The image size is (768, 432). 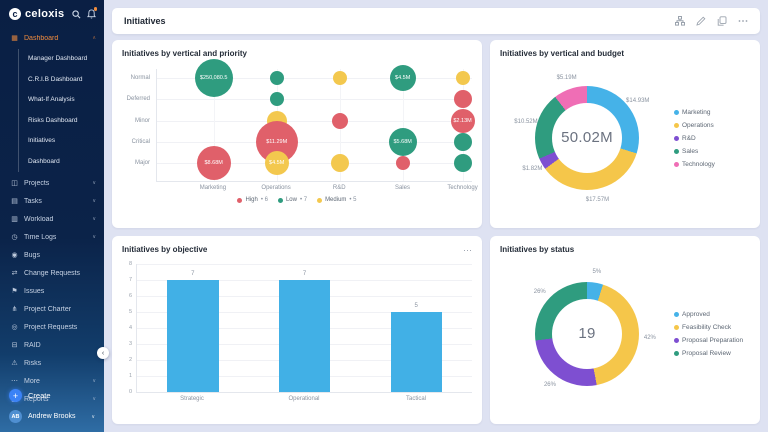 What do you see at coordinates (462, 163) in the screenshot?
I see `bubble-point-technology-major` at bounding box center [462, 163].